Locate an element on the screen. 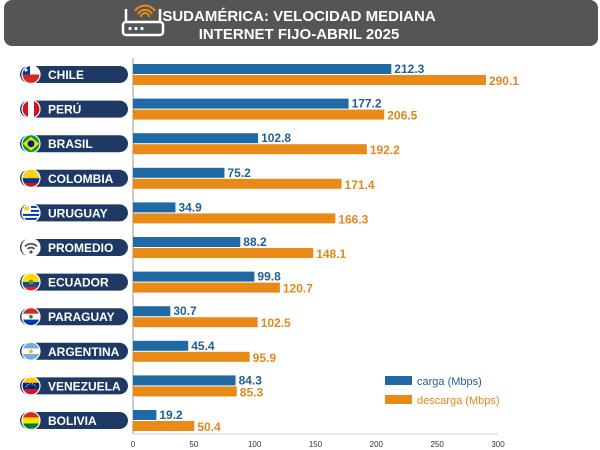  row-bolivia: BOLIVIA 19.2 50.4 is located at coordinates (120, 421).